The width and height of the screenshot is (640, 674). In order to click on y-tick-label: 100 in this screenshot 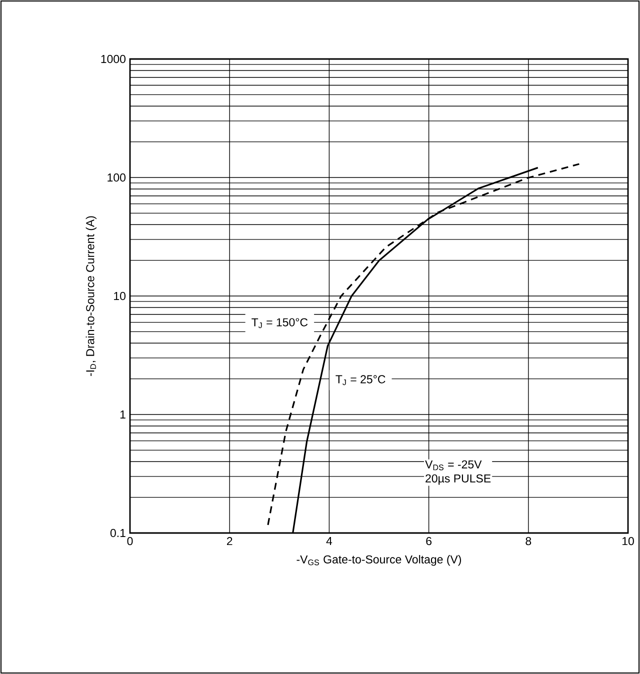, I will do `click(117, 177)`.